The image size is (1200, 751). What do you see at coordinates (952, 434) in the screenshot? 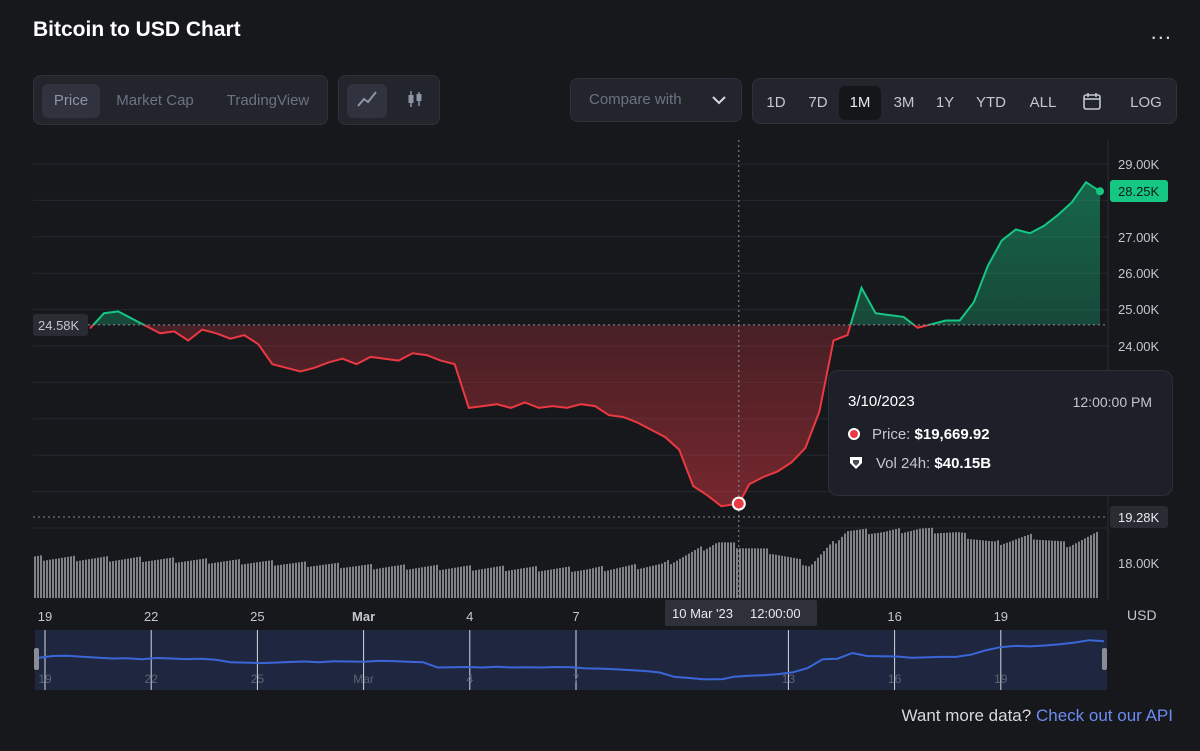
I see `tooltip-price-value: $19,669.92` at bounding box center [952, 434].